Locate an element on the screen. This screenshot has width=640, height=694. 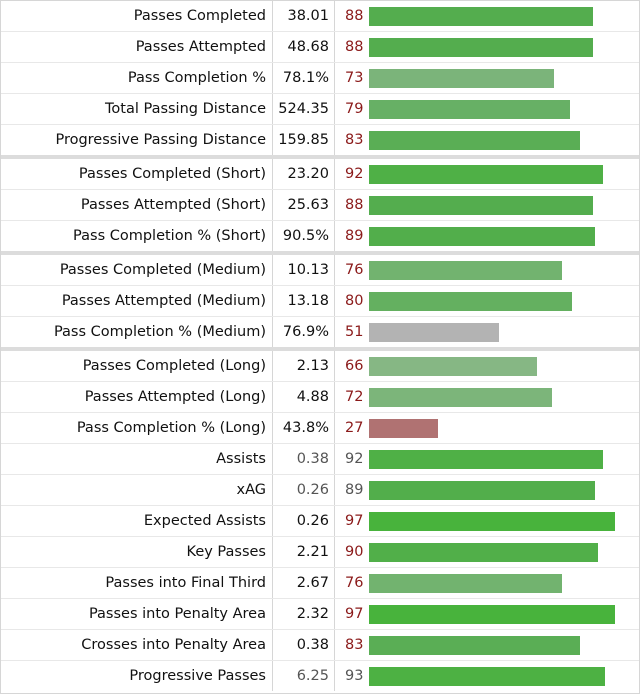
stat-row: Key Passes 2.21 90 is located at coordinates (320, 551).